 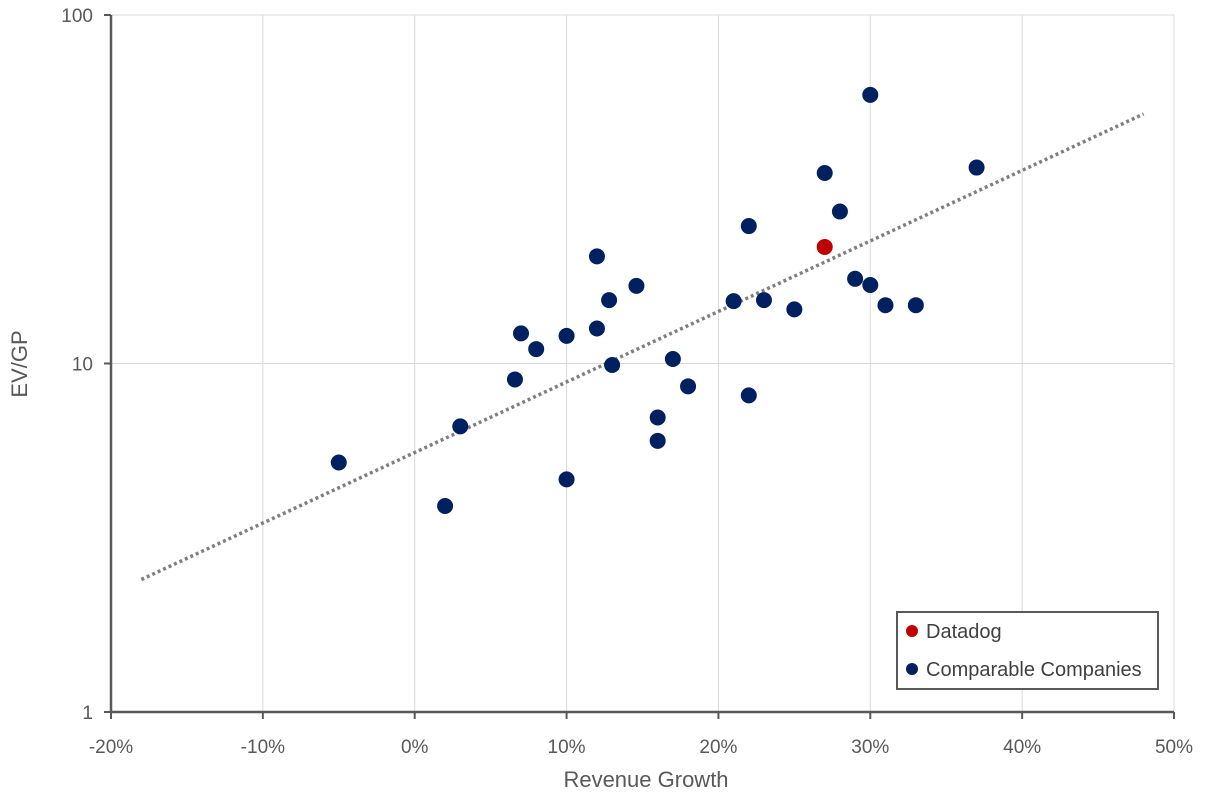 What do you see at coordinates (824, 246) in the screenshot?
I see `point-datadog` at bounding box center [824, 246].